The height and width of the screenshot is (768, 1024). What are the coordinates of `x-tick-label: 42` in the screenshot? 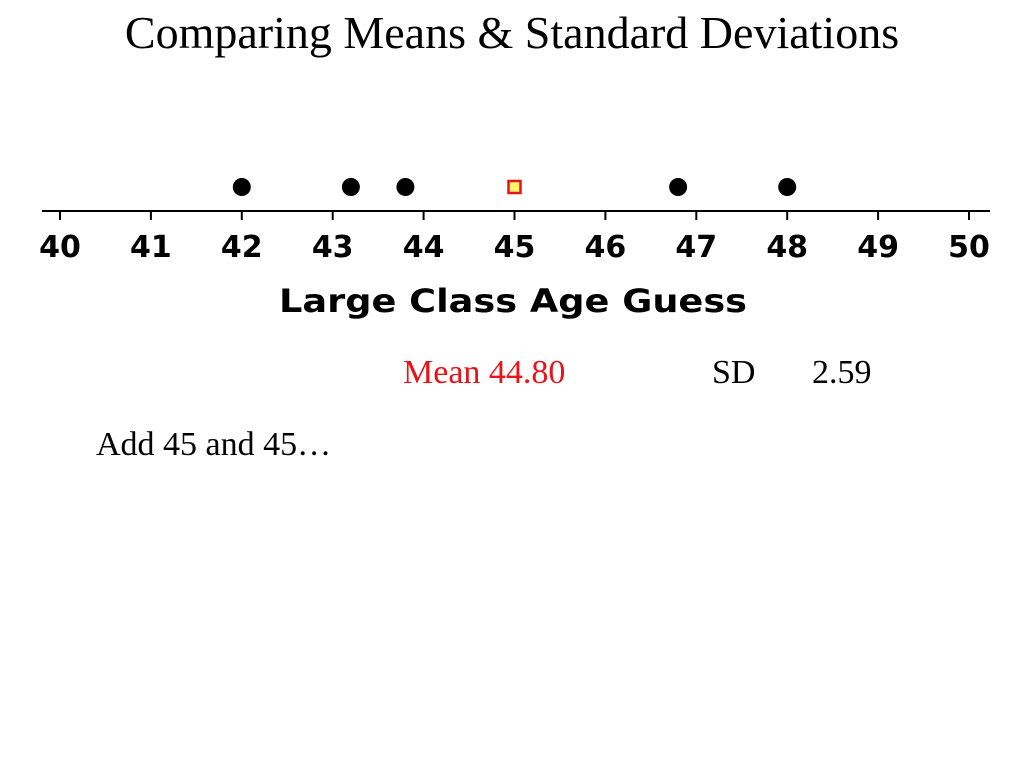 It's located at (242, 247).